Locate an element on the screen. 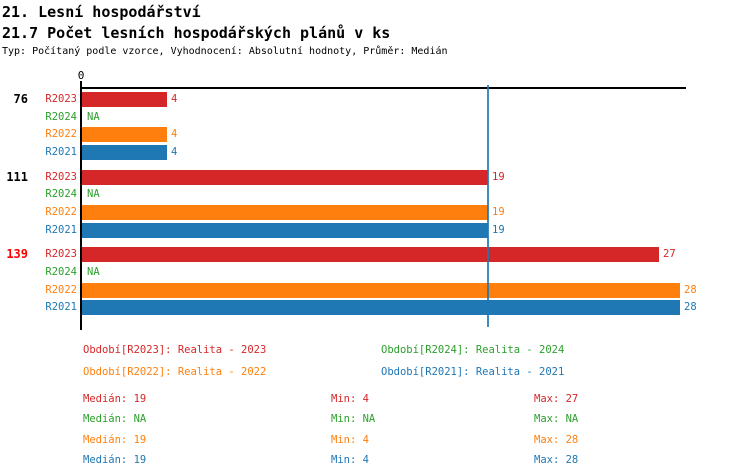 The width and height of the screenshot is (750, 476). page-title: 21. Lesní hospodářství is located at coordinates (101, 12).